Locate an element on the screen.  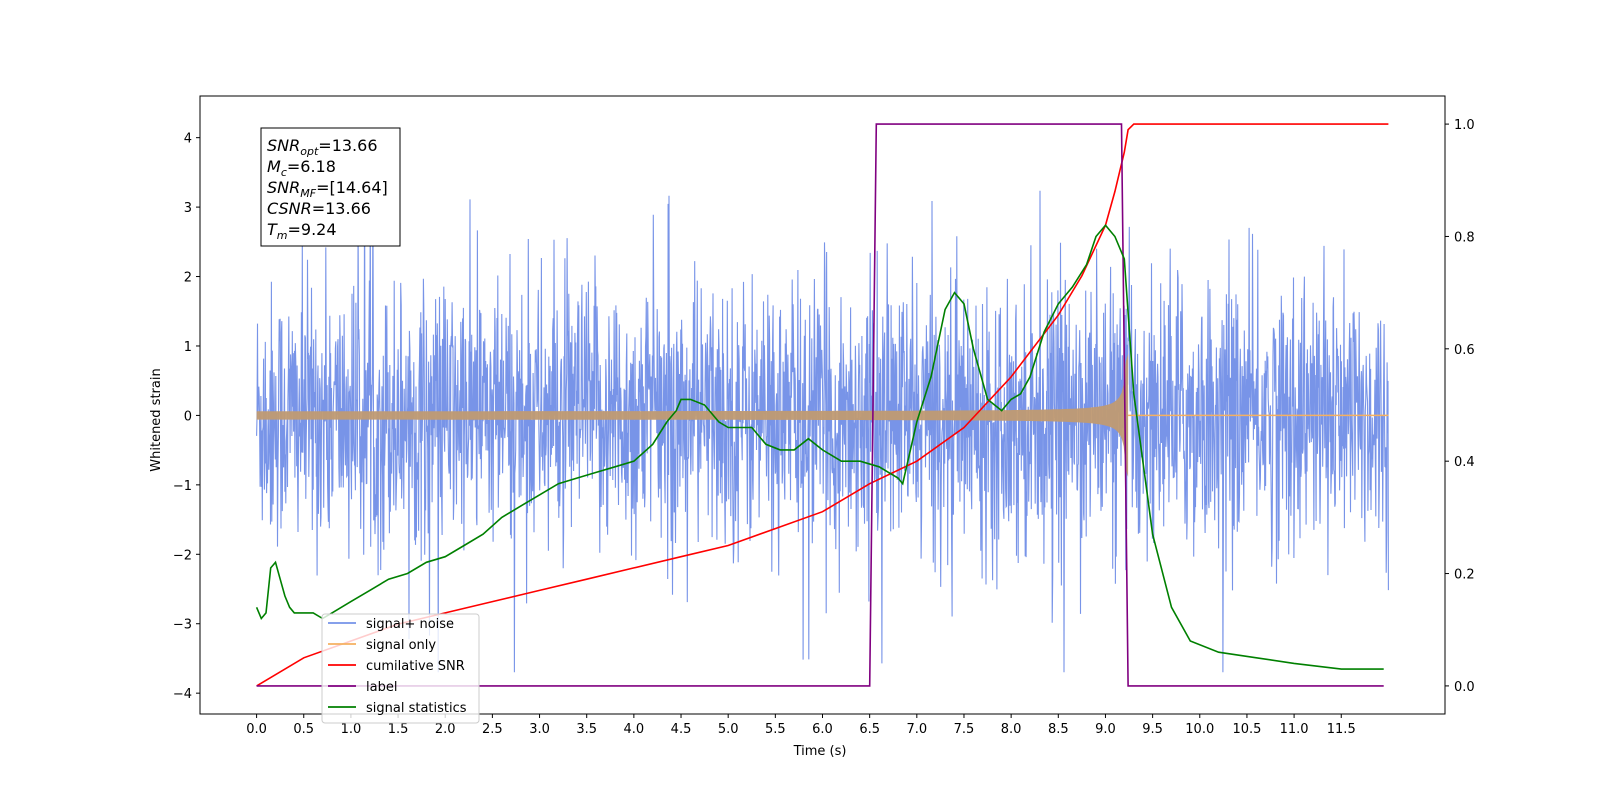
x-tick-label: 7.5 is located at coordinates (964, 729).